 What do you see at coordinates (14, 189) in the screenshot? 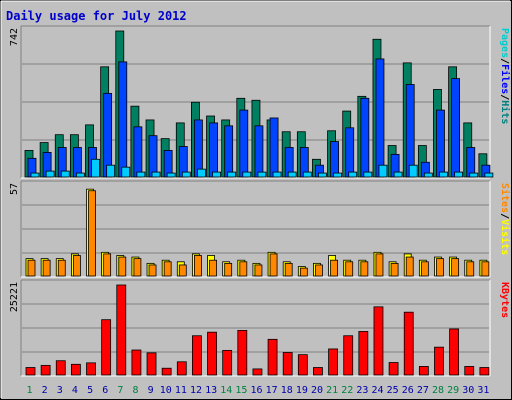
I see `sites-visits-panel-max-label: 57` at bounding box center [14, 189].